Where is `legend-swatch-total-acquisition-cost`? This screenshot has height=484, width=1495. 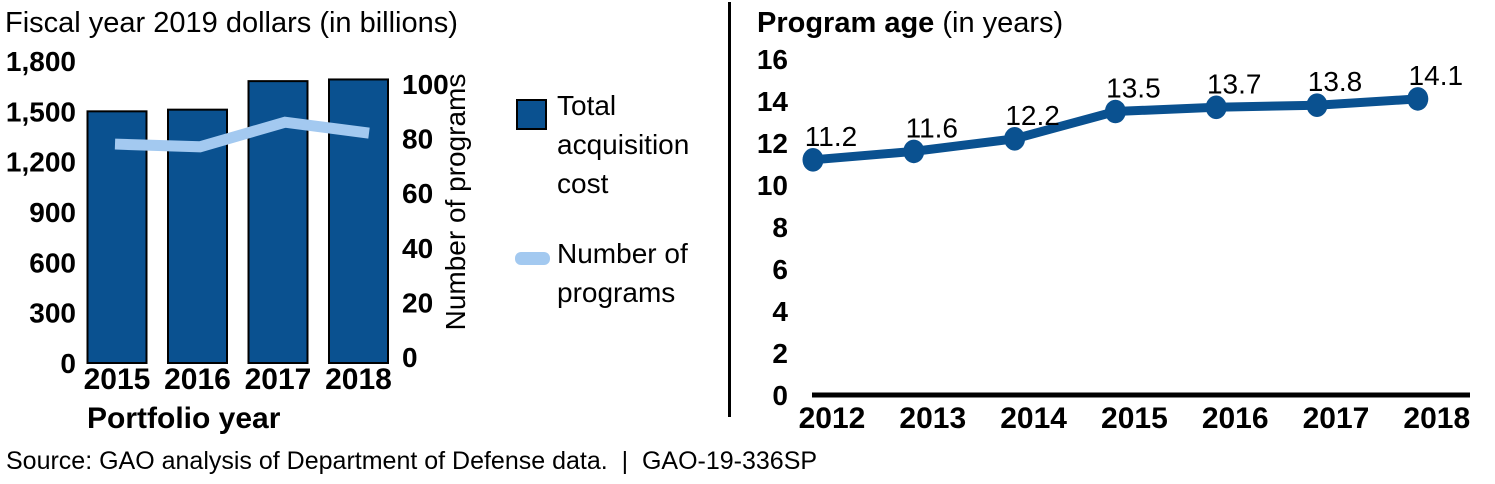 legend-swatch-total-acquisition-cost is located at coordinates (531, 114).